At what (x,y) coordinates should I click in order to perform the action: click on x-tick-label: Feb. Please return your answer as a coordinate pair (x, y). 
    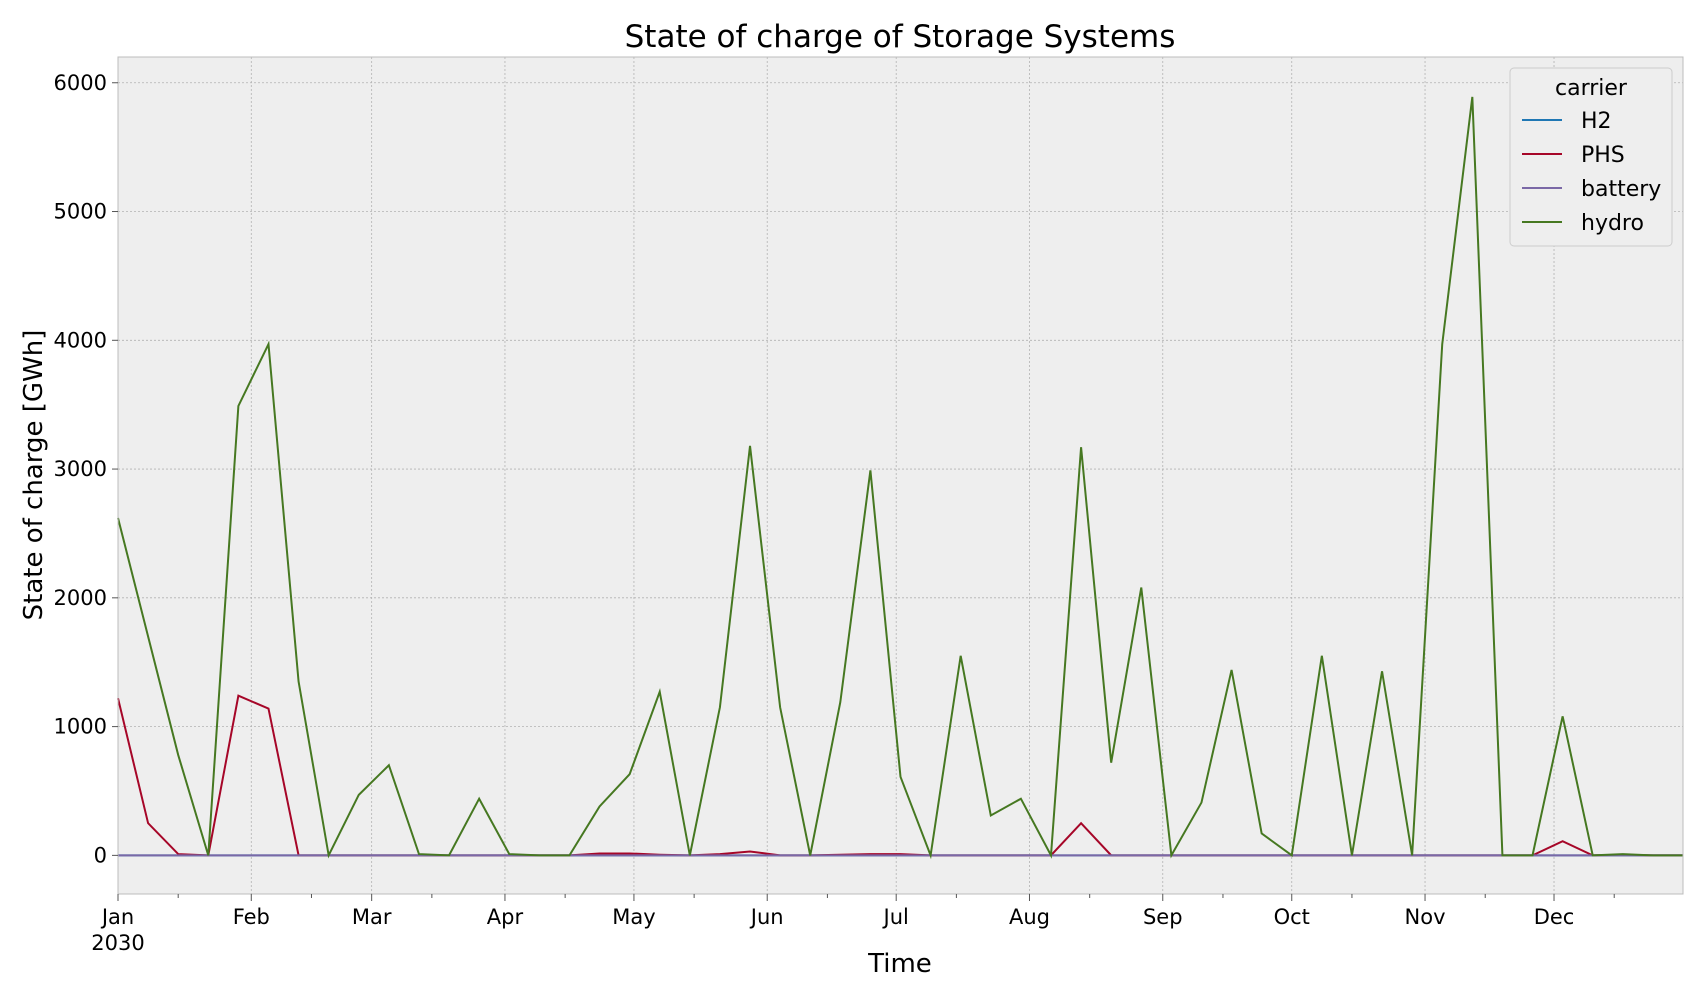
    Looking at the image, I should click on (251, 917).